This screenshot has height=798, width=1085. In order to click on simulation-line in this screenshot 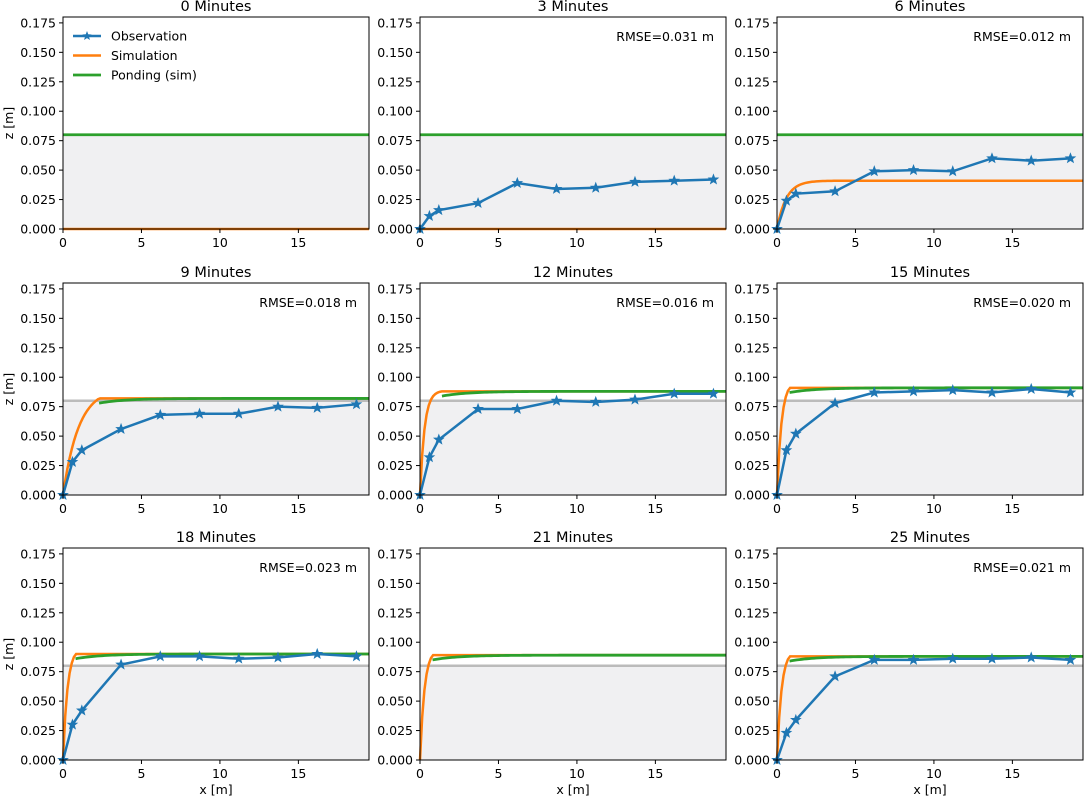, I will do `click(929, 204)`.